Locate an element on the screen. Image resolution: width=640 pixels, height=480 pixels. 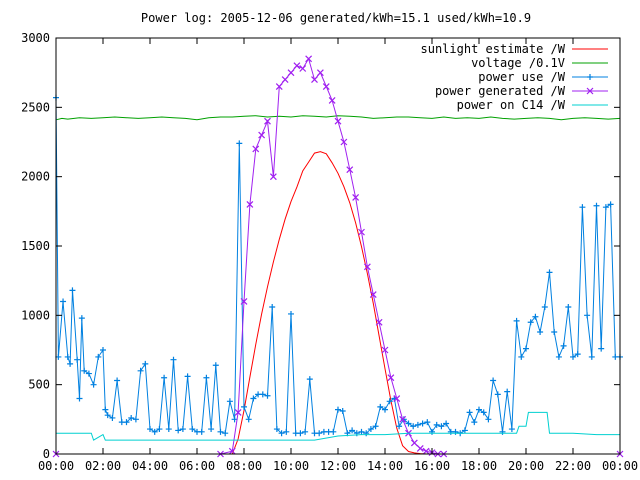
y-tick-label: 1000 is located at coordinates (35, 315).